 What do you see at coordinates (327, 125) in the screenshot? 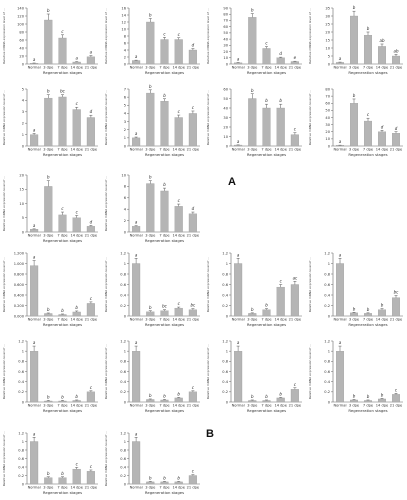
I see `y-tick-label: 30` at bounding box center [327, 125].